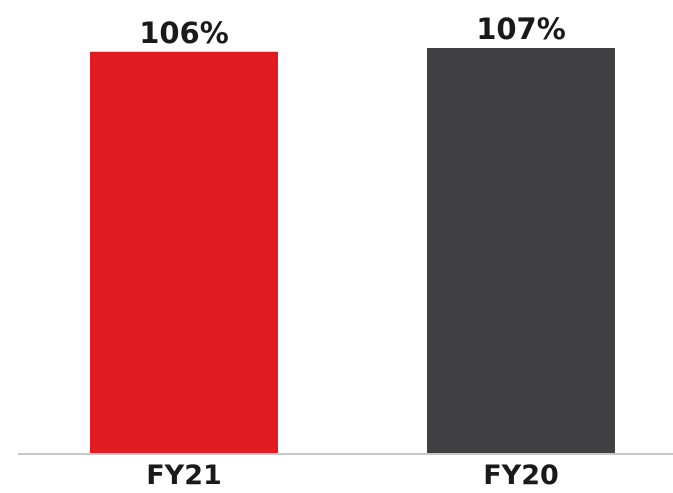 The height and width of the screenshot is (493, 673). Describe the element at coordinates (521, 475) in the screenshot. I see `x-tick-label-fy20: FY20` at that location.